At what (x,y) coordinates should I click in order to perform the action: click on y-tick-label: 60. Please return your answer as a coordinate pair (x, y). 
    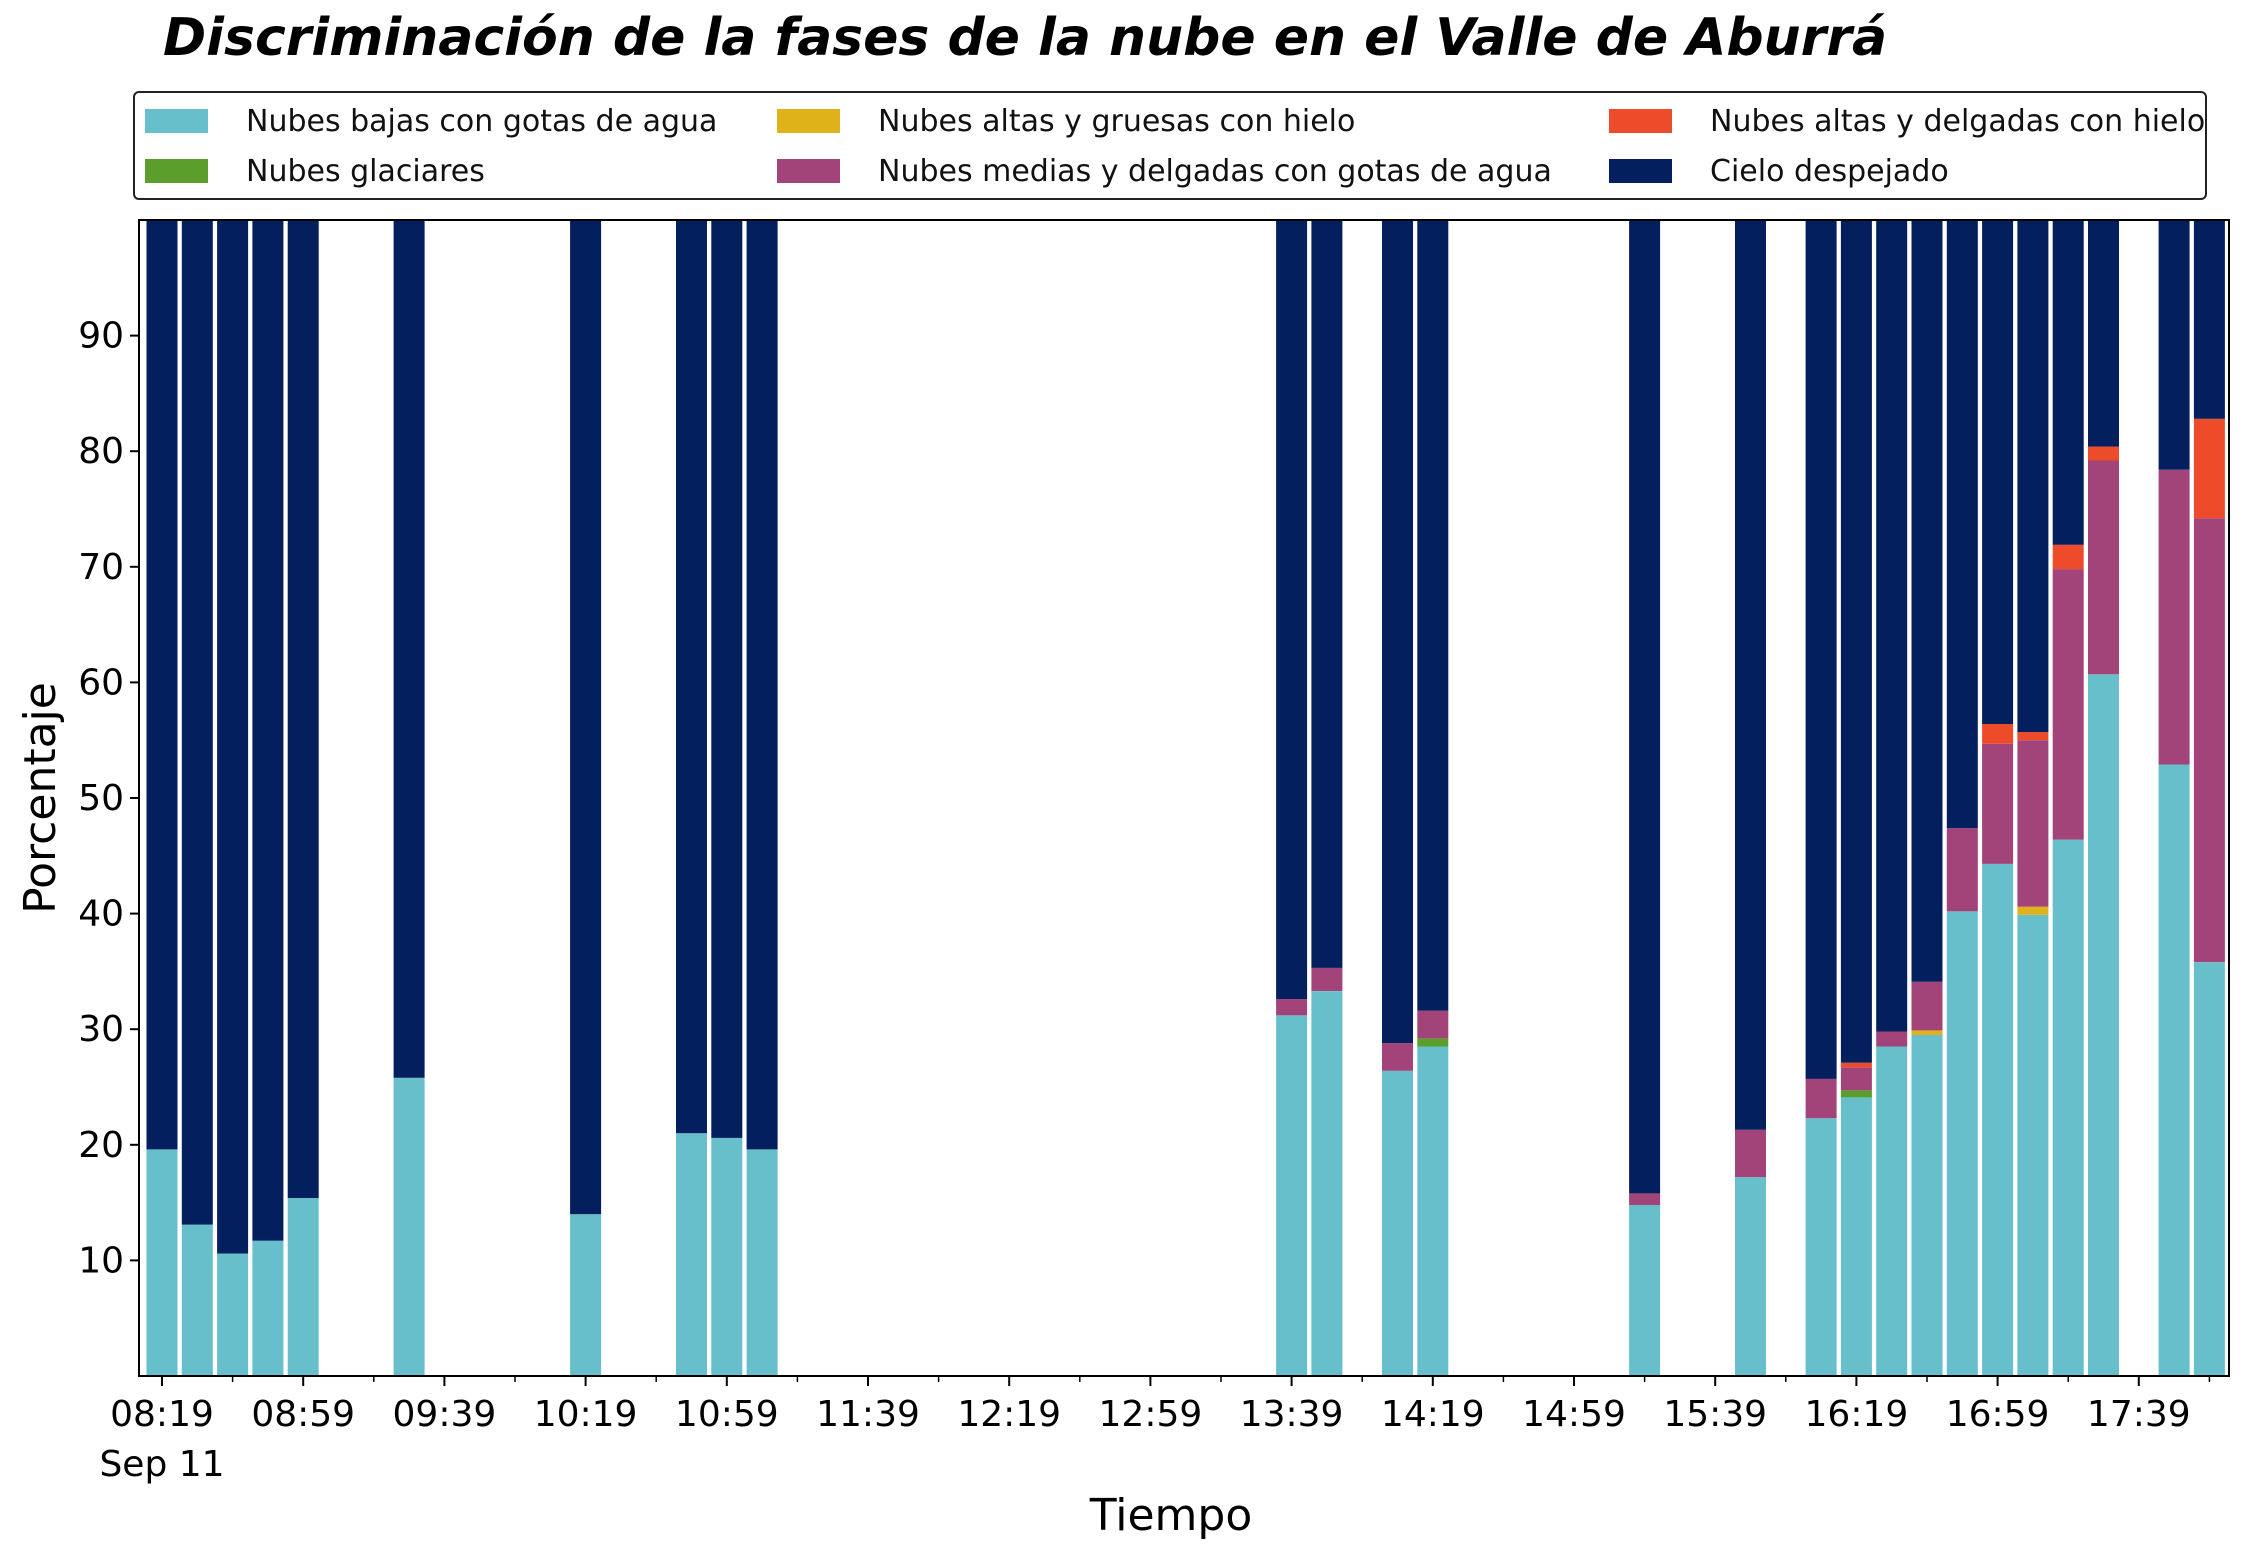
    Looking at the image, I should click on (101, 682).